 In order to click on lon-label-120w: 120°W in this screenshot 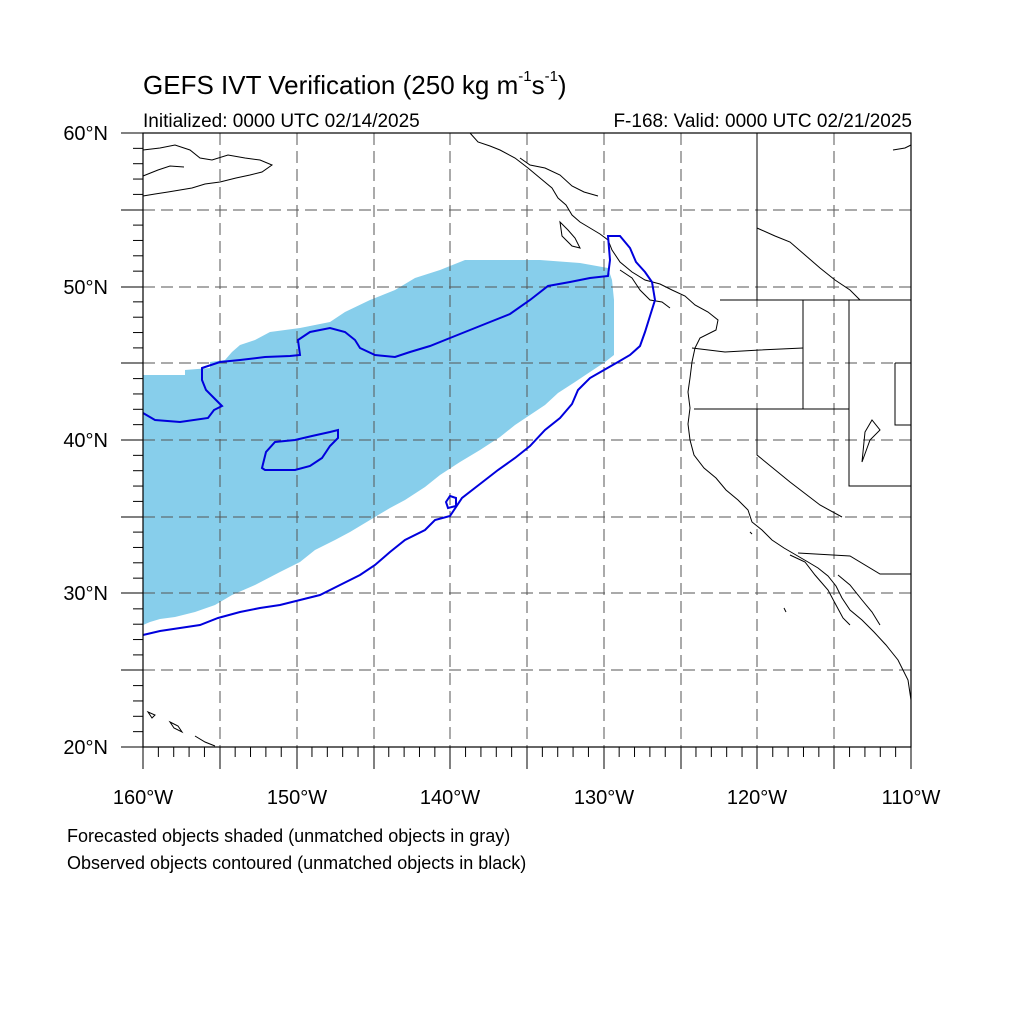, I will do `click(757, 798)`.